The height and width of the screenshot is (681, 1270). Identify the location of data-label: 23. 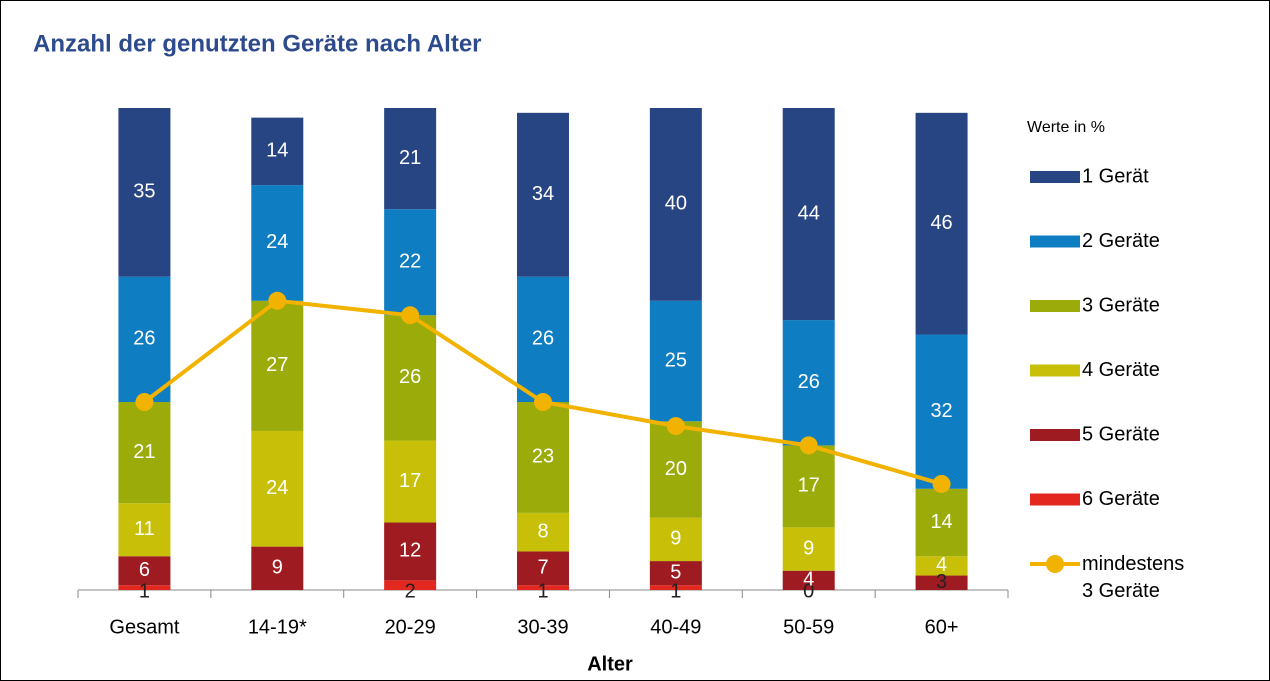
(543, 457).